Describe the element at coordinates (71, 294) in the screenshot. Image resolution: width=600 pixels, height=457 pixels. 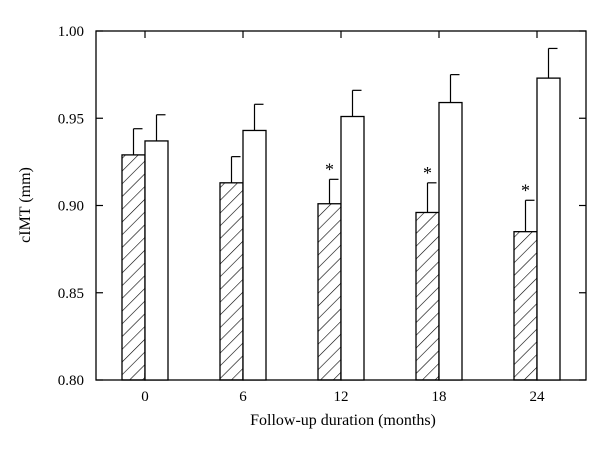
I see `y-tick-label: 0.85` at that location.